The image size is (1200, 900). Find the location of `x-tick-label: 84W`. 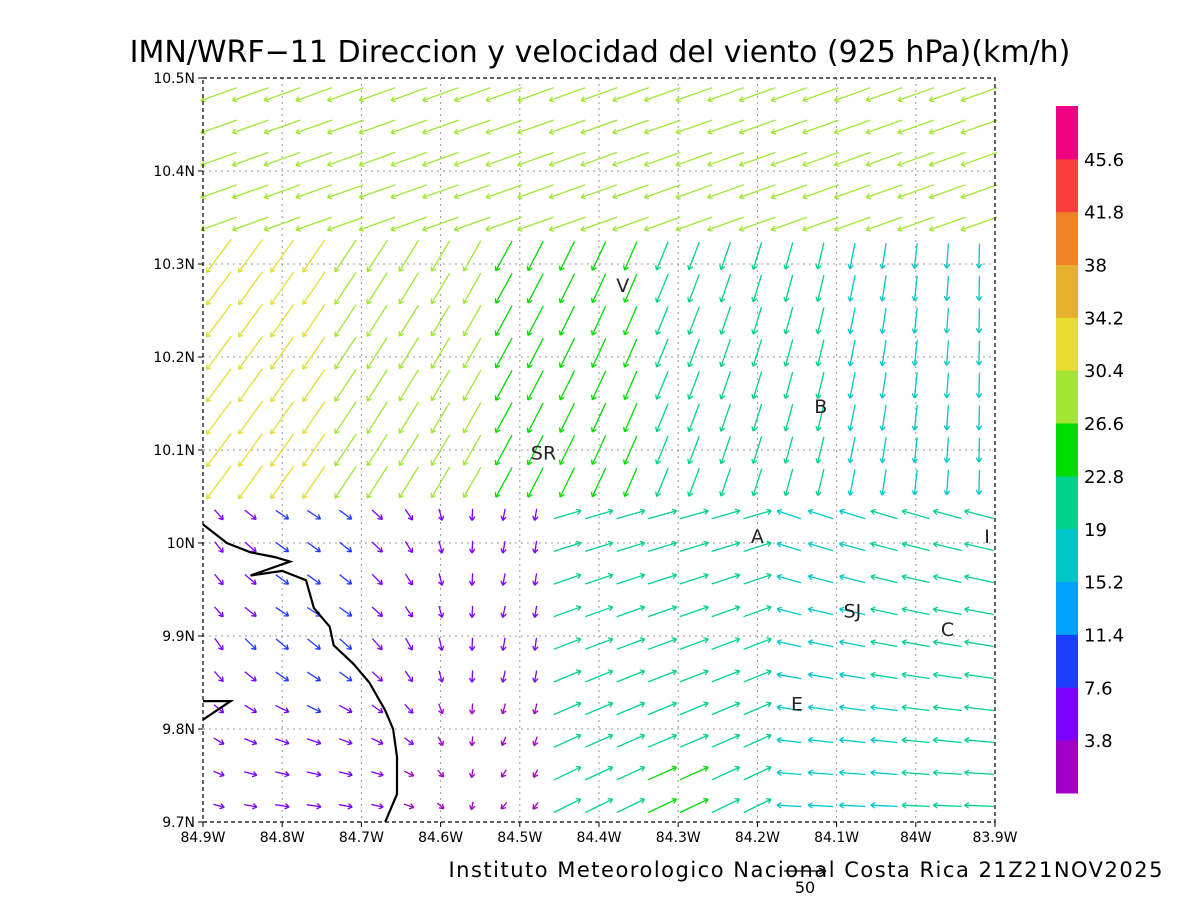

x-tick-label: 84W is located at coordinates (916, 838).